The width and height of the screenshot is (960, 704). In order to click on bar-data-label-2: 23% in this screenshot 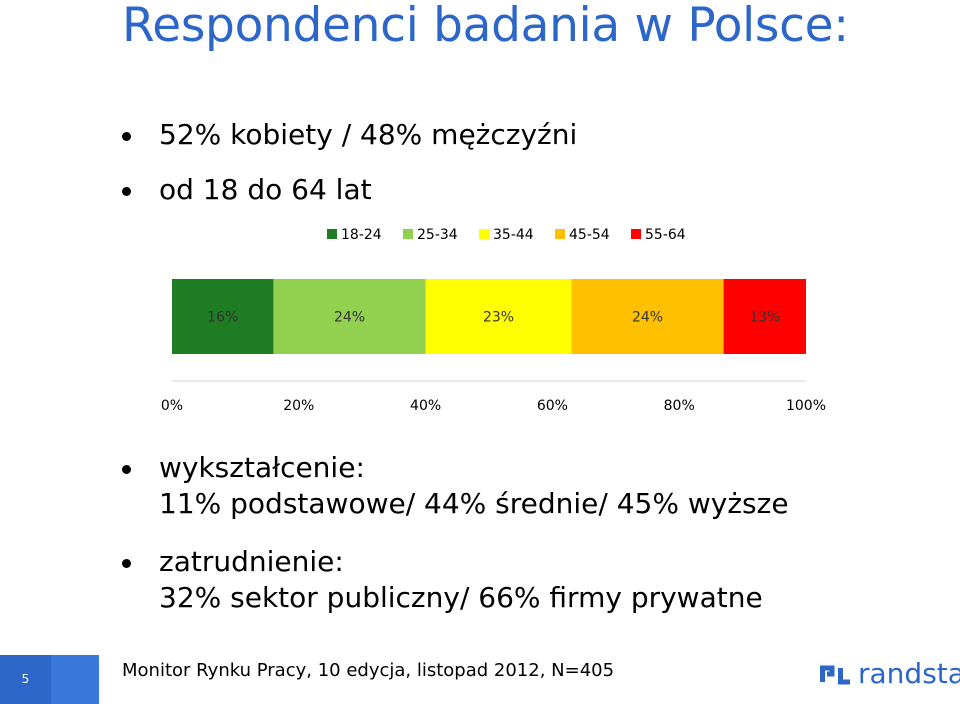, I will do `click(498, 318)`.